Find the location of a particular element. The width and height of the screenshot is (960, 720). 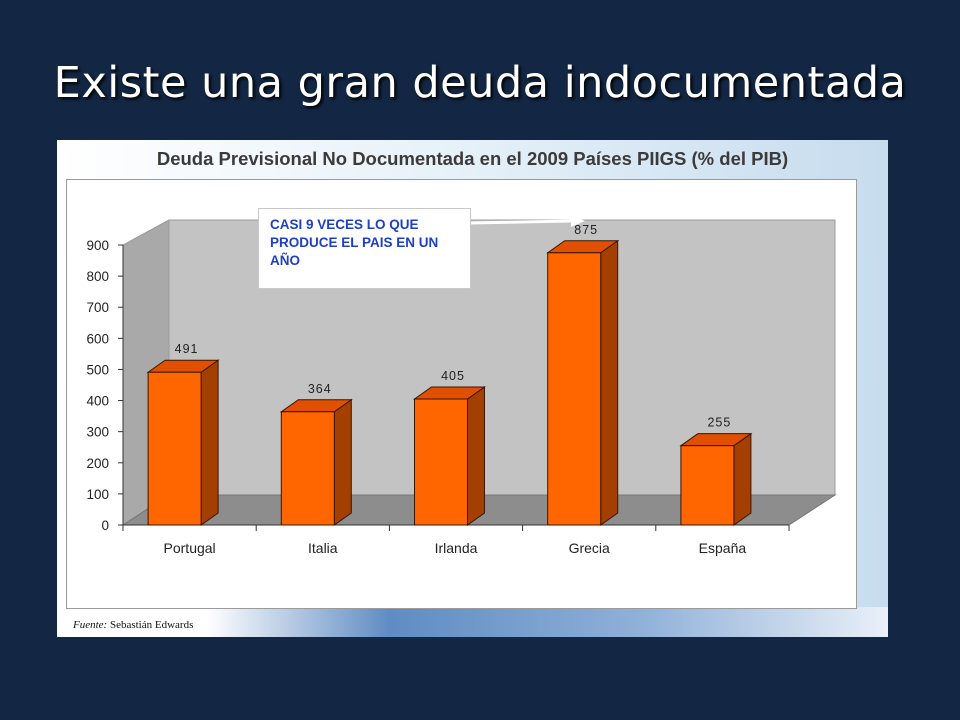

x-tick-label: Grecia is located at coordinates (589, 548).